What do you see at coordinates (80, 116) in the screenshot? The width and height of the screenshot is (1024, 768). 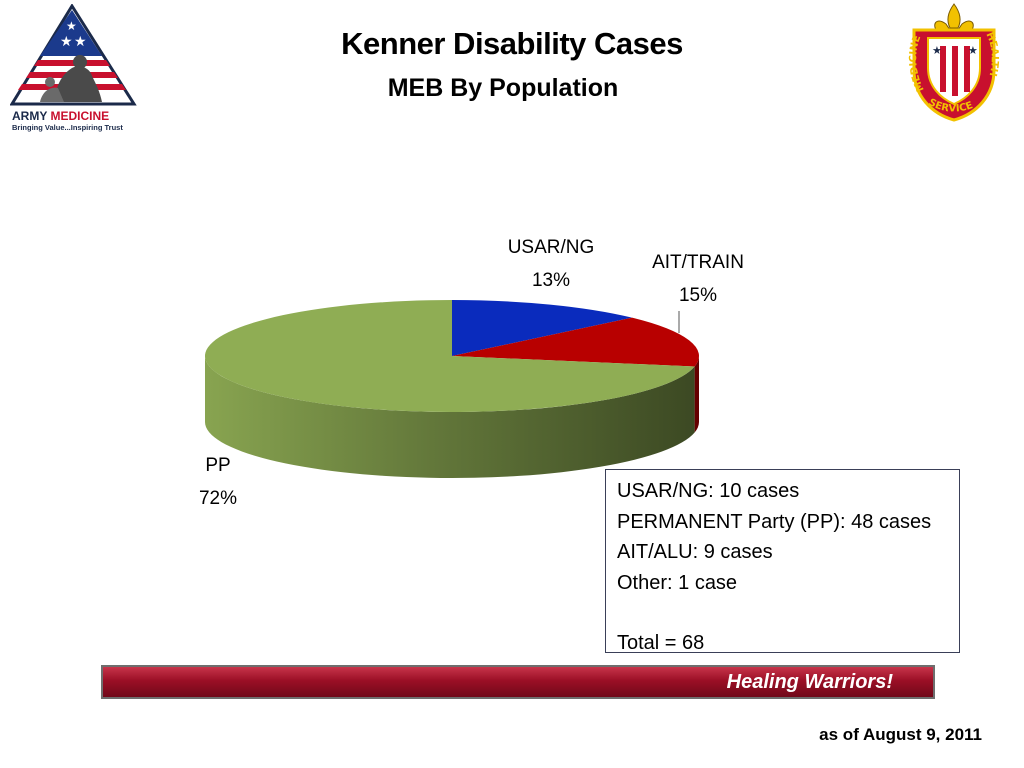 I see `wordmark-medicine: MEDICINE` at bounding box center [80, 116].